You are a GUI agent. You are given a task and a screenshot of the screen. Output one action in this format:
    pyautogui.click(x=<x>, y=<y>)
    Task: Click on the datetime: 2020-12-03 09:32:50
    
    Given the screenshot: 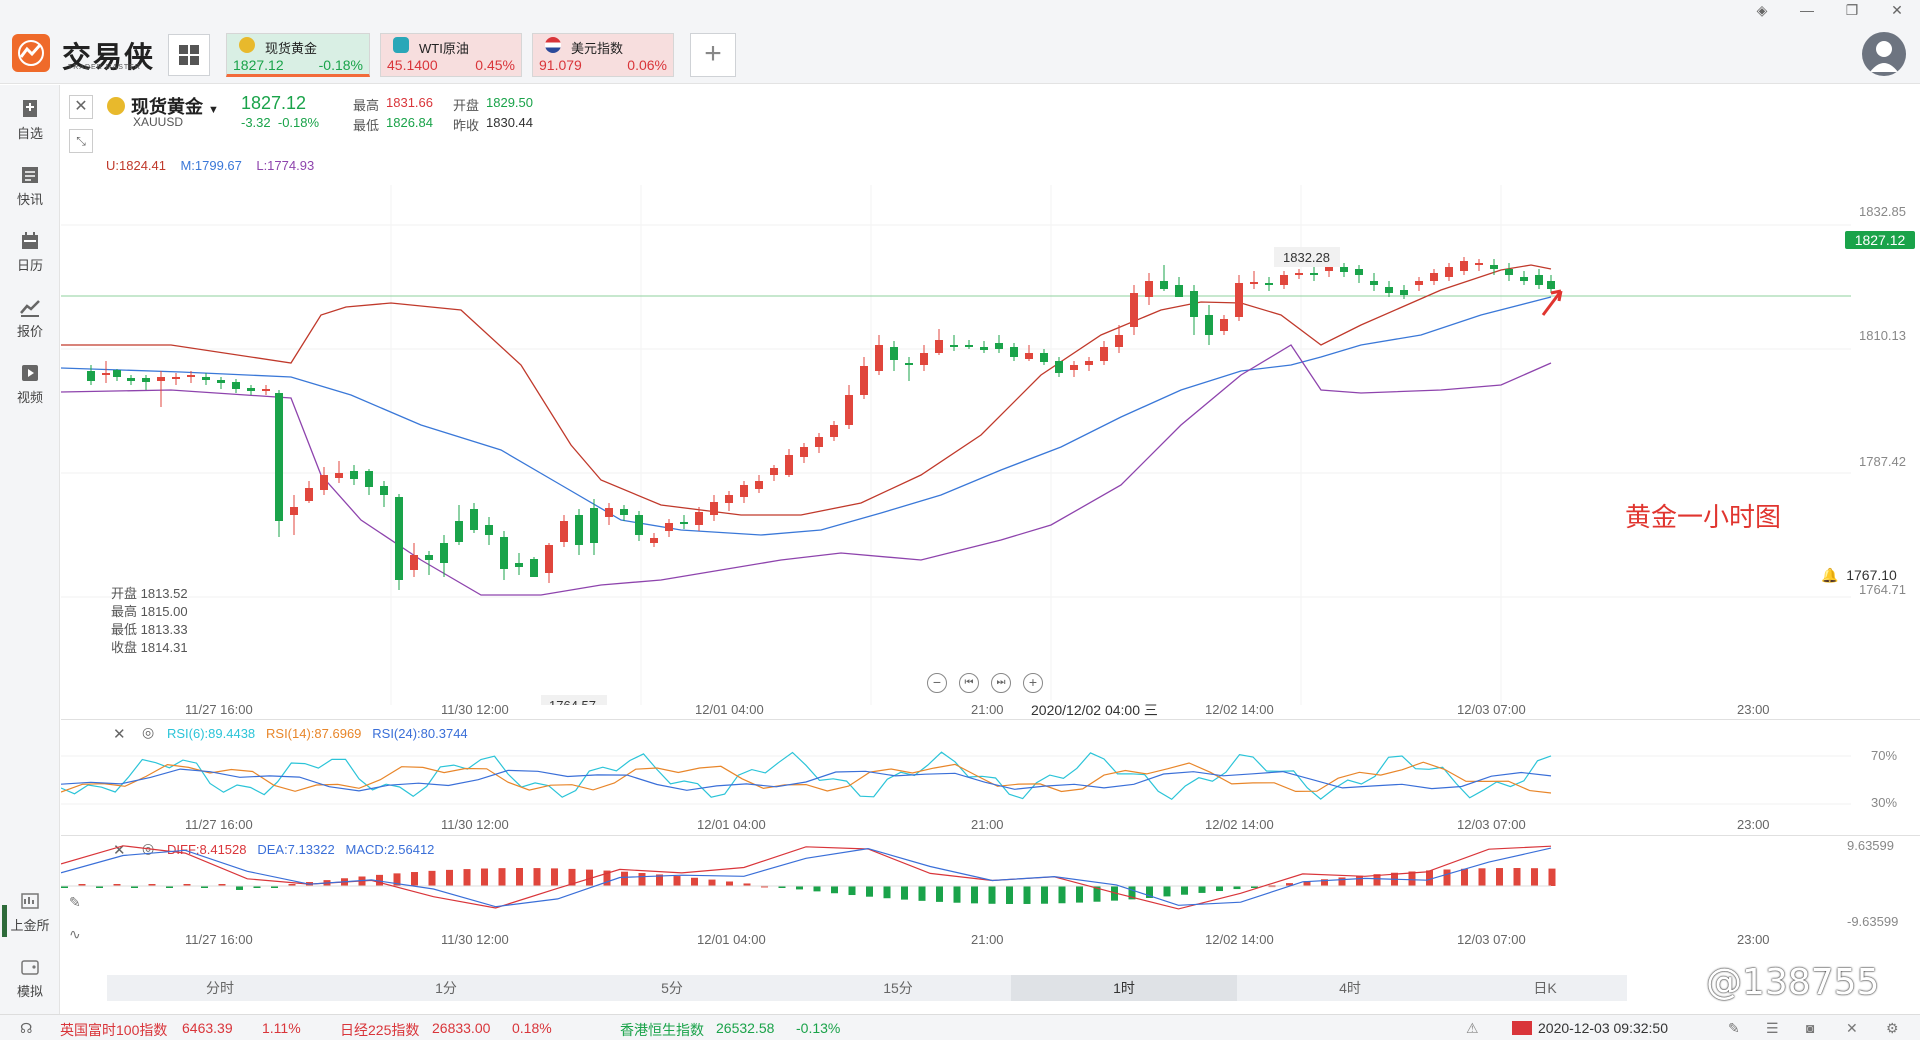 What is the action you would take?
    pyautogui.click(x=1603, y=1028)
    